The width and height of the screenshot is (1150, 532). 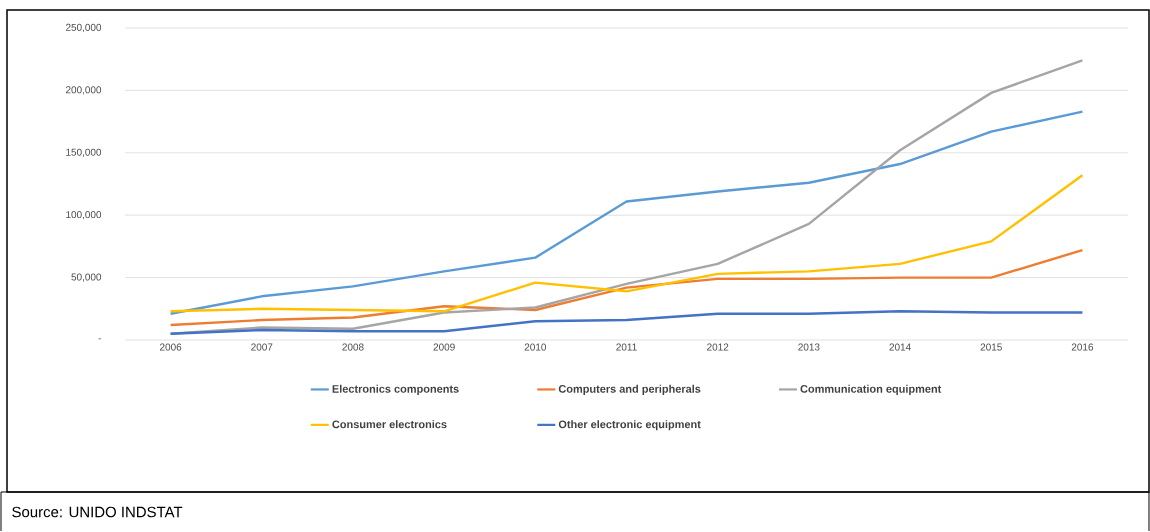 What do you see at coordinates (84, 152) in the screenshot?
I see `y-tick-label: 150,000` at bounding box center [84, 152].